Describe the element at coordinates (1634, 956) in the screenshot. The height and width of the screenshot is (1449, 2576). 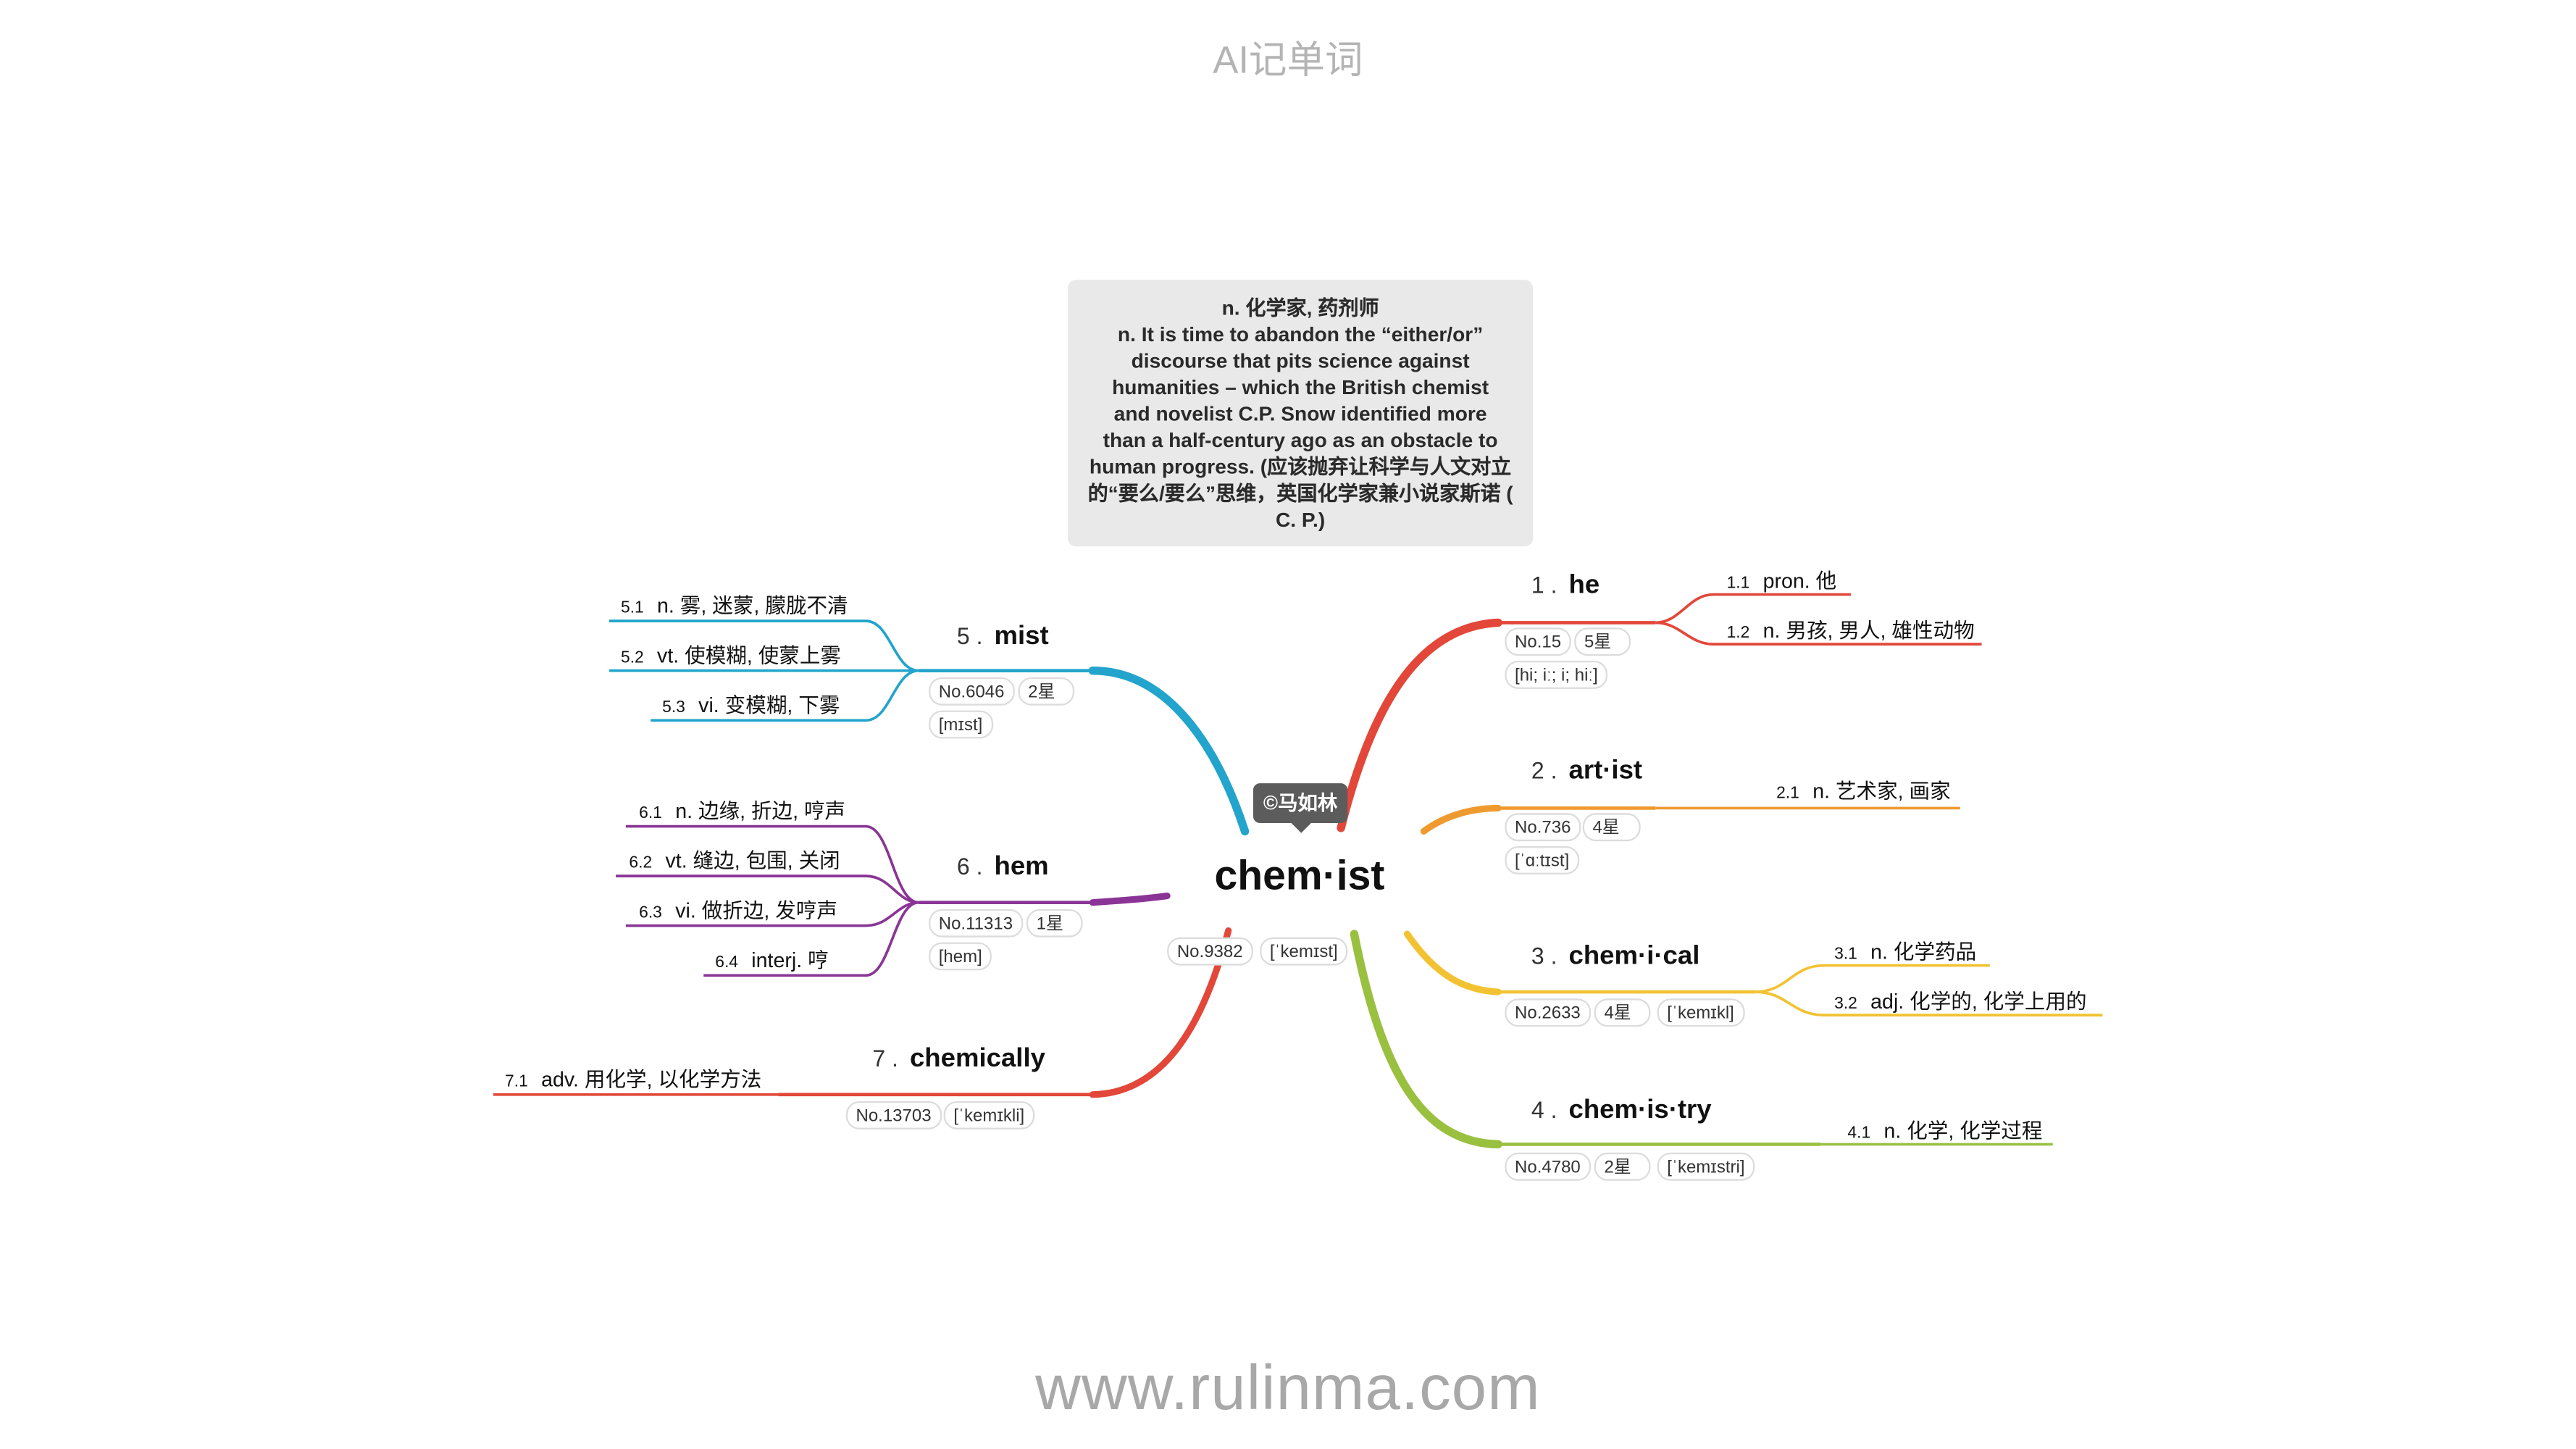
I see `branch-word: chem·i·cal` at that location.